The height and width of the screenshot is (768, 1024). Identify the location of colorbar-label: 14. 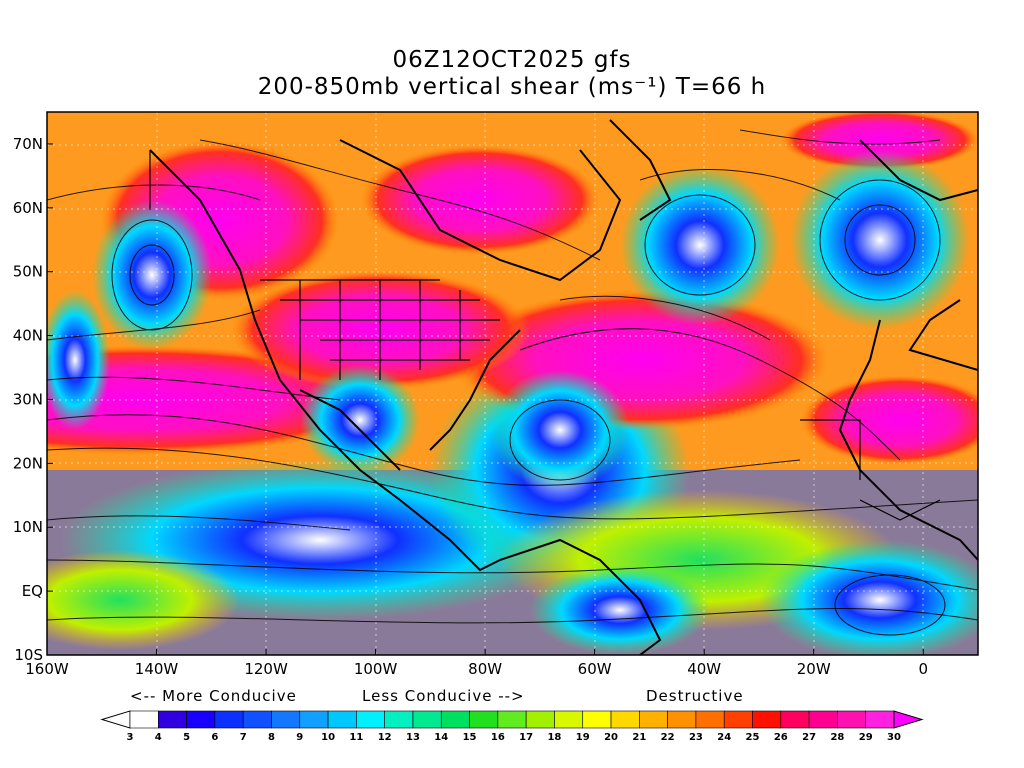
(441, 737).